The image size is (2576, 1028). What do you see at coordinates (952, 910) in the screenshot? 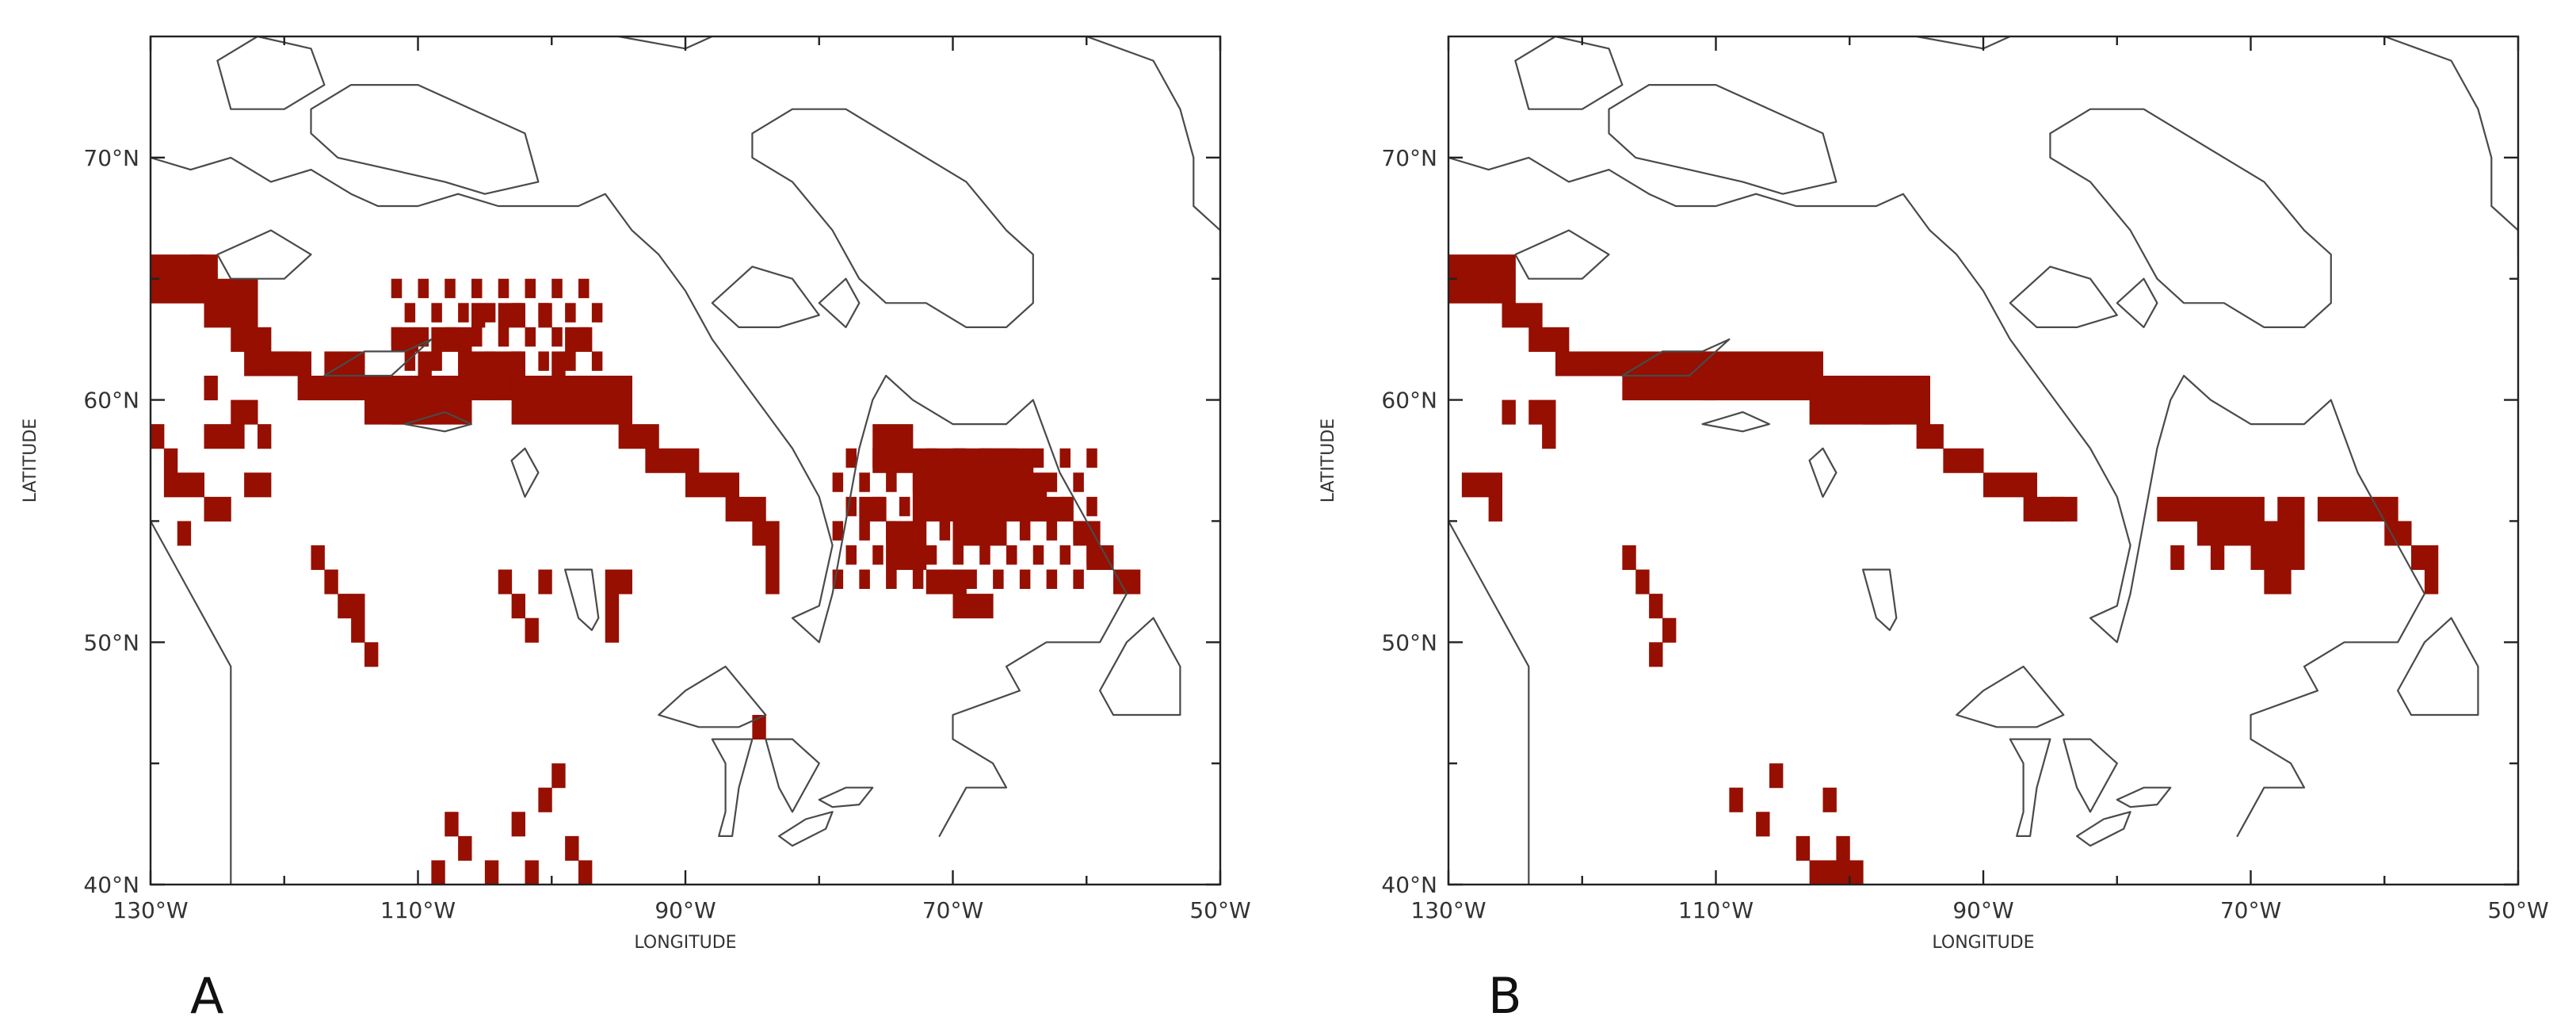
I see `x-tick-label: 70°W` at bounding box center [952, 910].